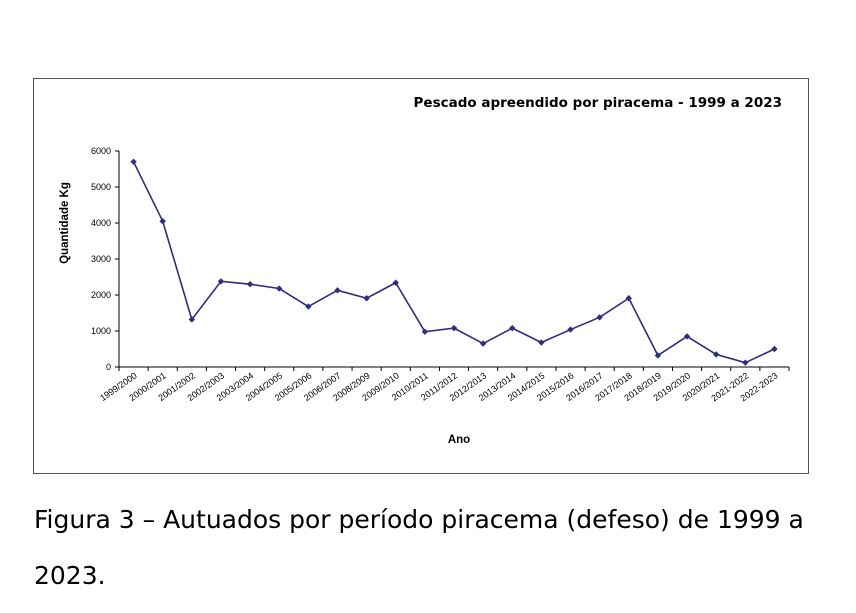 The image size is (856, 613). Describe the element at coordinates (101, 259) in the screenshot. I see `y-tick-label: 3000` at that location.